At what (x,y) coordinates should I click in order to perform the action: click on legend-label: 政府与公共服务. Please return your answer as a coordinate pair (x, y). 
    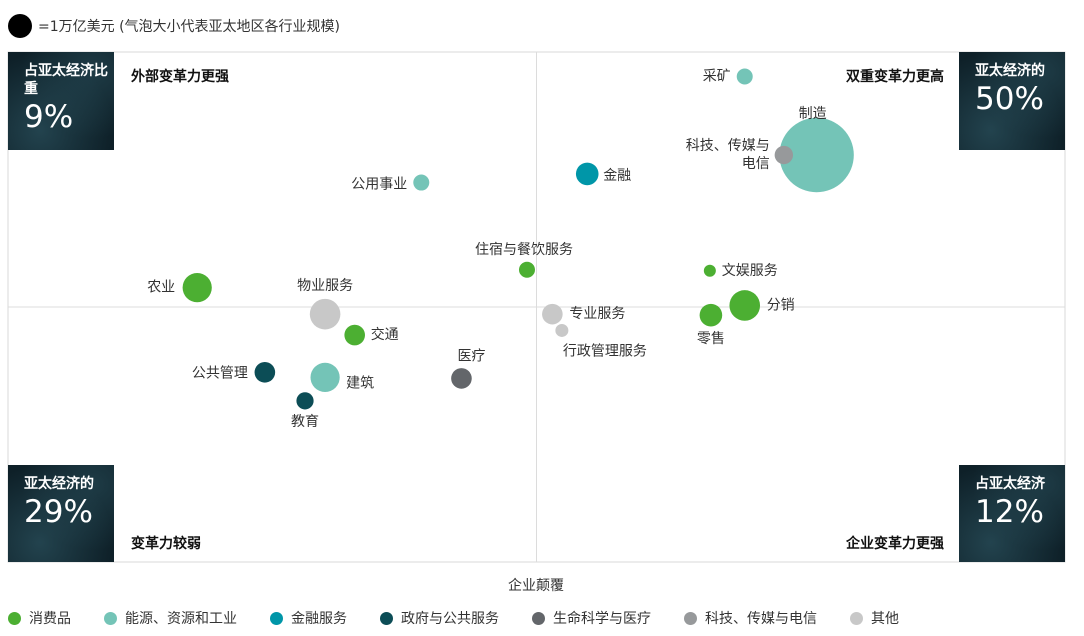
    Looking at the image, I should click on (450, 619).